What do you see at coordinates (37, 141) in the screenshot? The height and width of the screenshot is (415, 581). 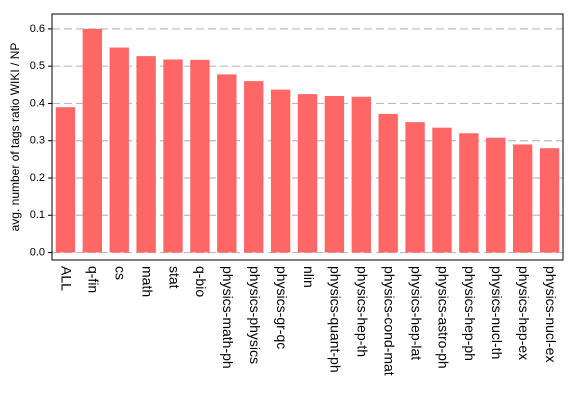 I see `y-tick-label: 0.3` at bounding box center [37, 141].